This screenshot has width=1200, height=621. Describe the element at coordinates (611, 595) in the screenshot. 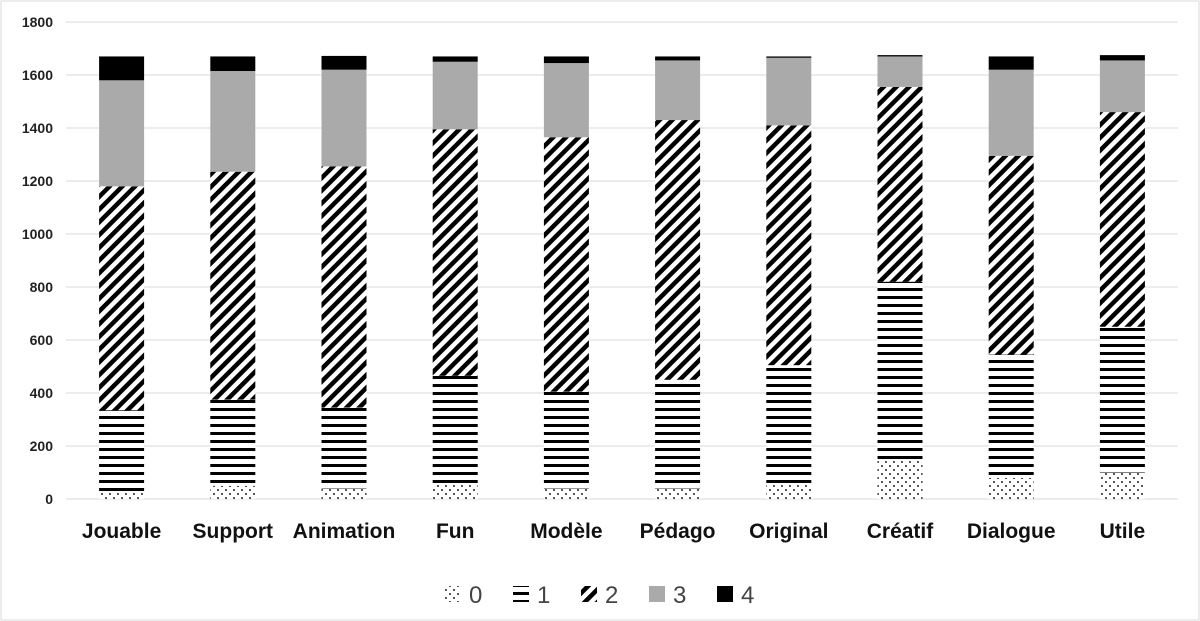

I see `legend-label: 2` at that location.